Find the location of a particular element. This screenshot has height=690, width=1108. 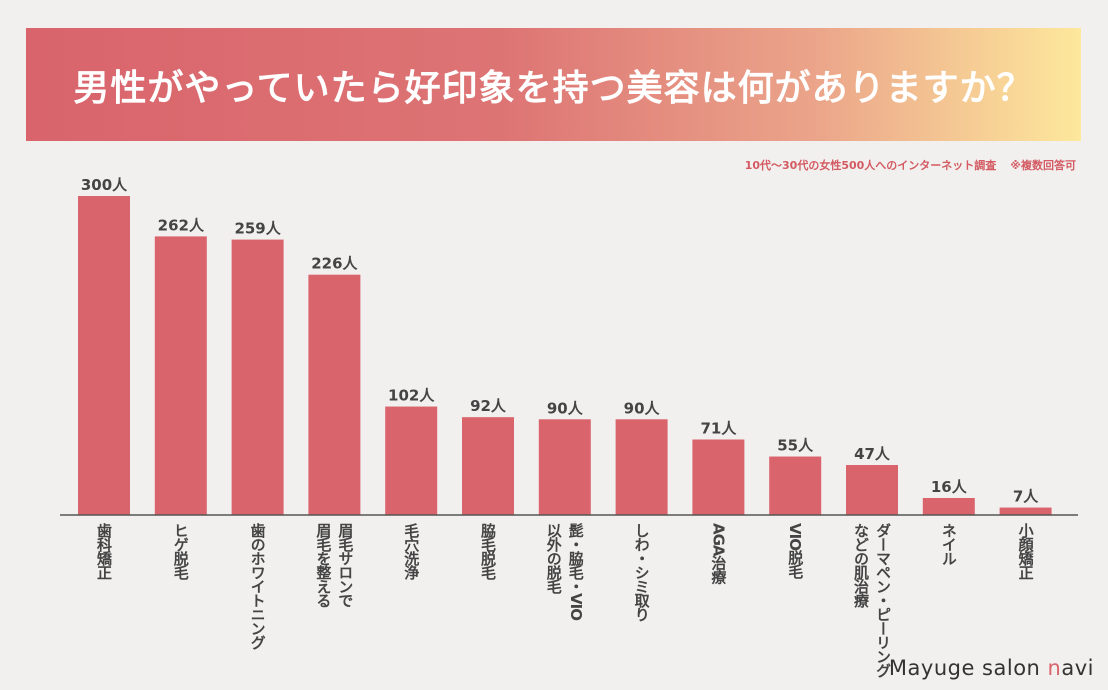

category-label: 眉毛サロンで is located at coordinates (345, 565).